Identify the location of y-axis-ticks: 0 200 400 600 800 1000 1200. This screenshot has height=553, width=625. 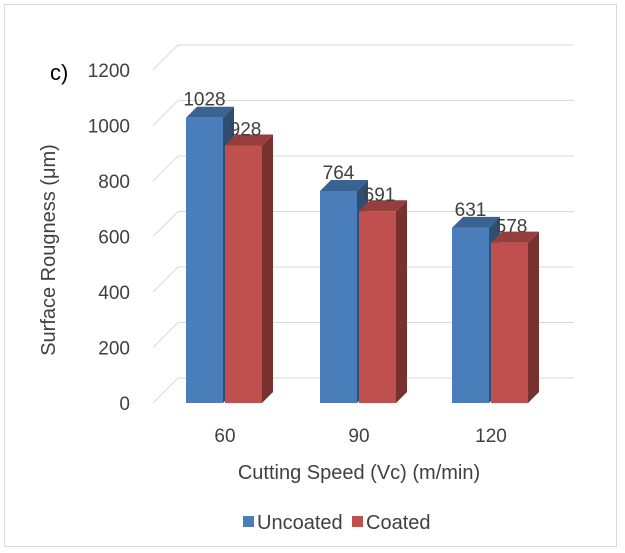
(109, 238).